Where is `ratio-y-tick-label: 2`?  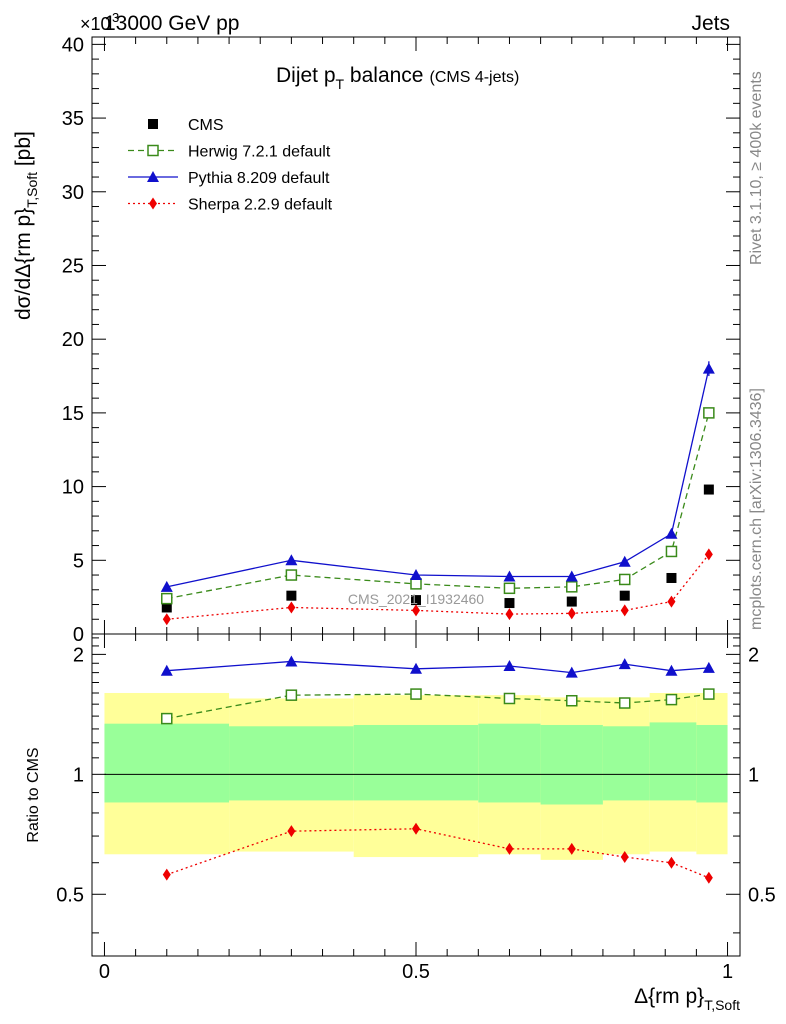 ratio-y-tick-label: 2 is located at coordinates (78, 655).